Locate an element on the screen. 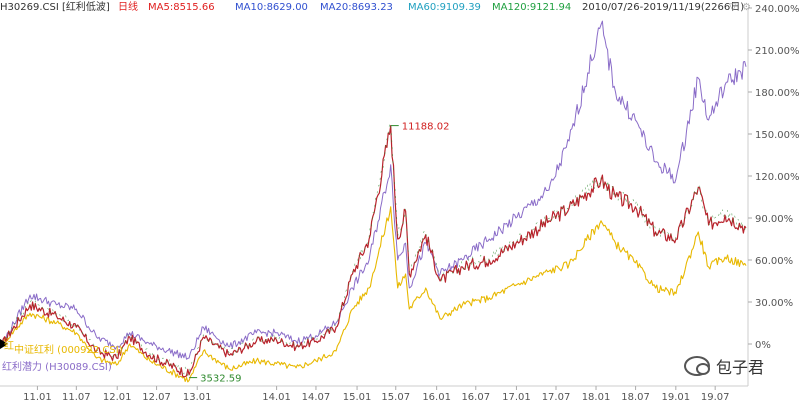 The height and width of the screenshot is (404, 800). x-tick-label: 12.01 is located at coordinates (117, 397).